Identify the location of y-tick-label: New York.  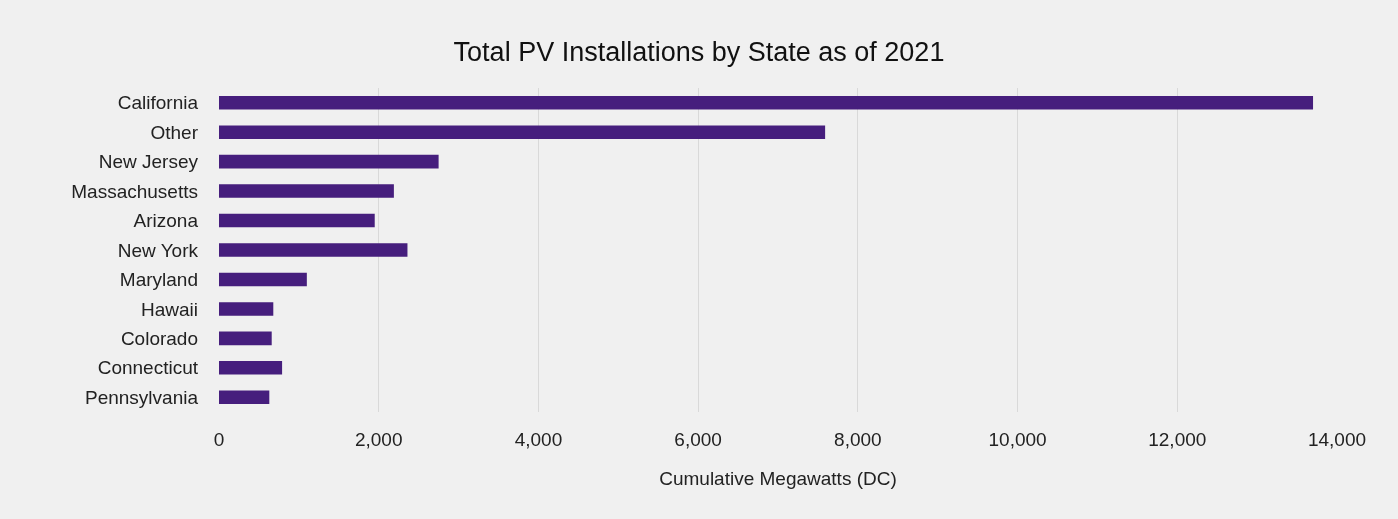
(158, 250).